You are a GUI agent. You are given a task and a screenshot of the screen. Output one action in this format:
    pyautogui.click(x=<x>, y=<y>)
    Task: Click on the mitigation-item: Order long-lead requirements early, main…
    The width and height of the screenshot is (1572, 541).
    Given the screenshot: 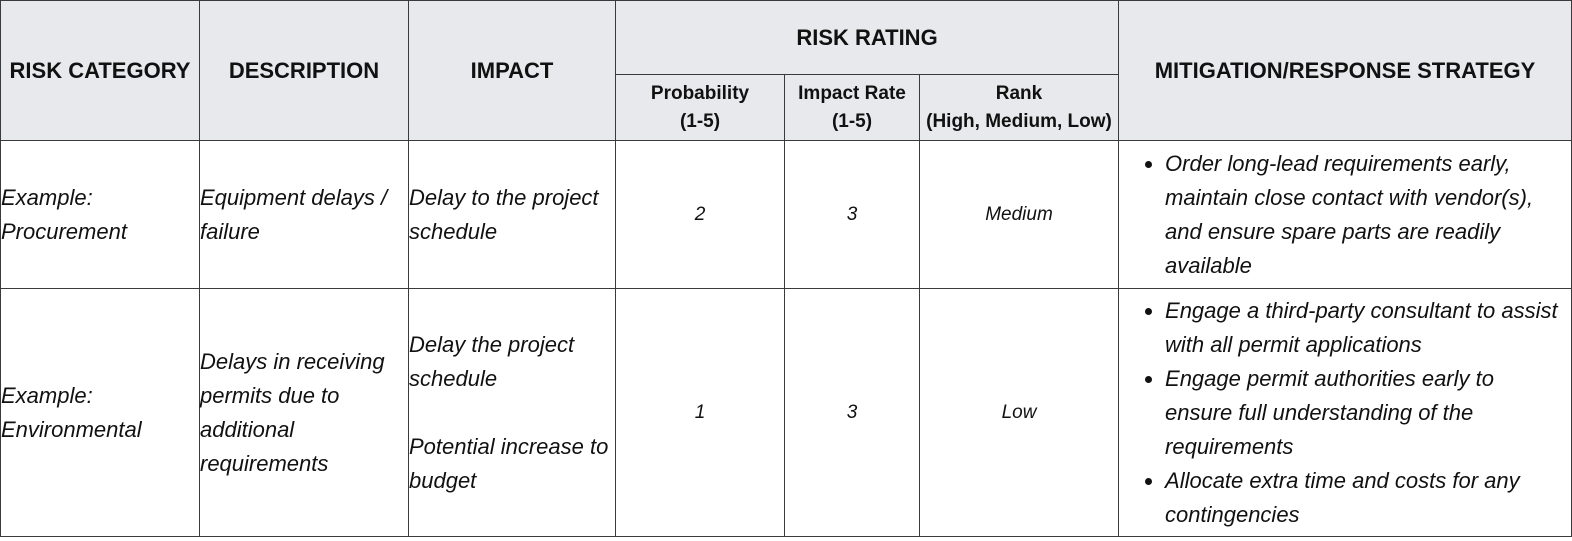 What is the action you would take?
    pyautogui.click(x=1365, y=215)
    